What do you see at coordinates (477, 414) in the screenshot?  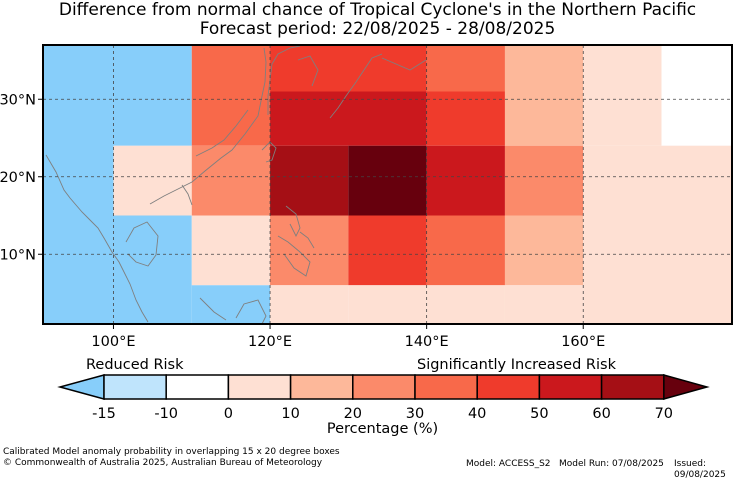 I see `colorbar-tick-label: 40` at bounding box center [477, 414].